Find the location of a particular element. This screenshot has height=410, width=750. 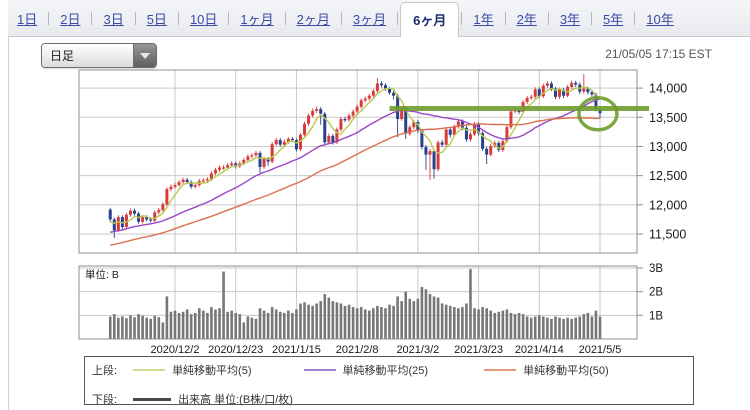

sma5-line-swatch is located at coordinates (149, 370).